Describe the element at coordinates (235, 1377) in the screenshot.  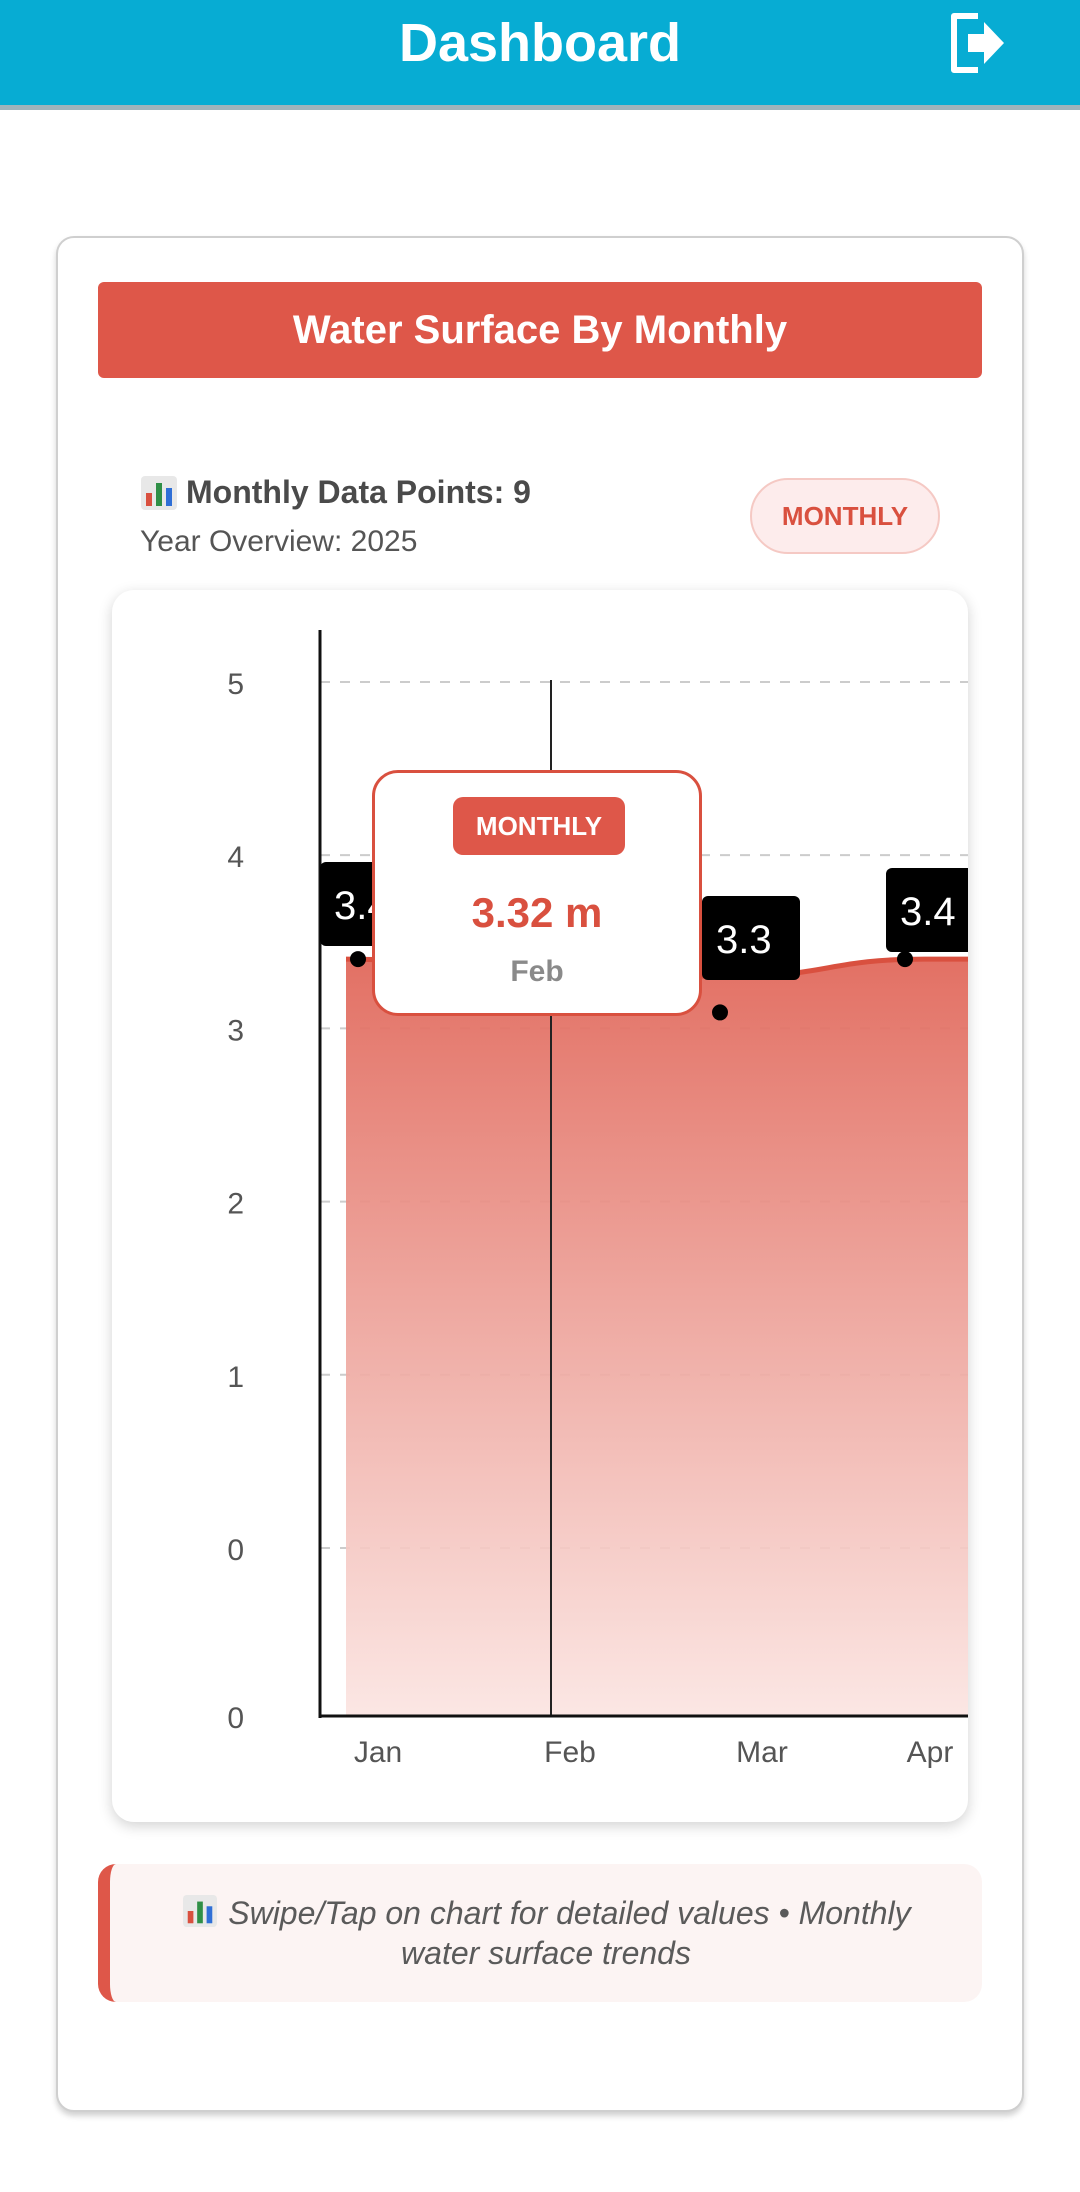
I see `y-tick-label: 1` at that location.